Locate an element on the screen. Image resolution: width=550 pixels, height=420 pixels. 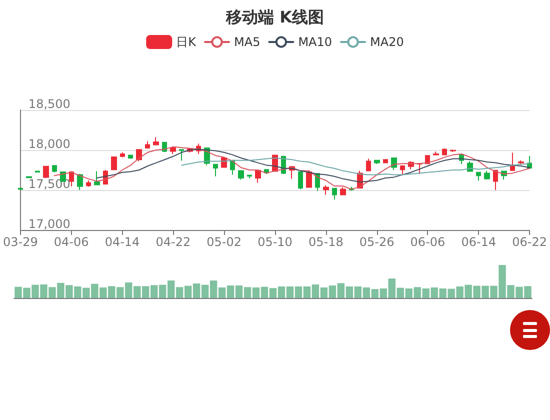
x-tick-label: 05-10 is located at coordinates (275, 242).